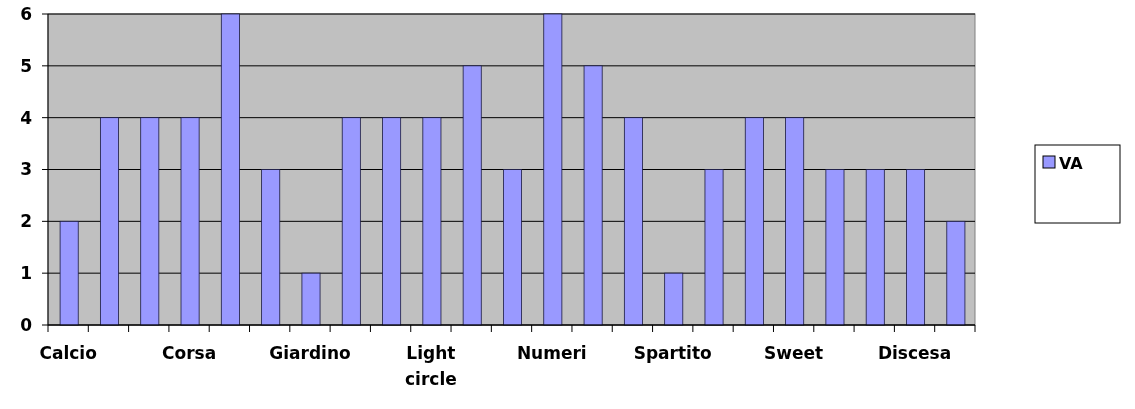  Describe the element at coordinates (68, 353) in the screenshot. I see `x-tick-label: Calcio` at that location.